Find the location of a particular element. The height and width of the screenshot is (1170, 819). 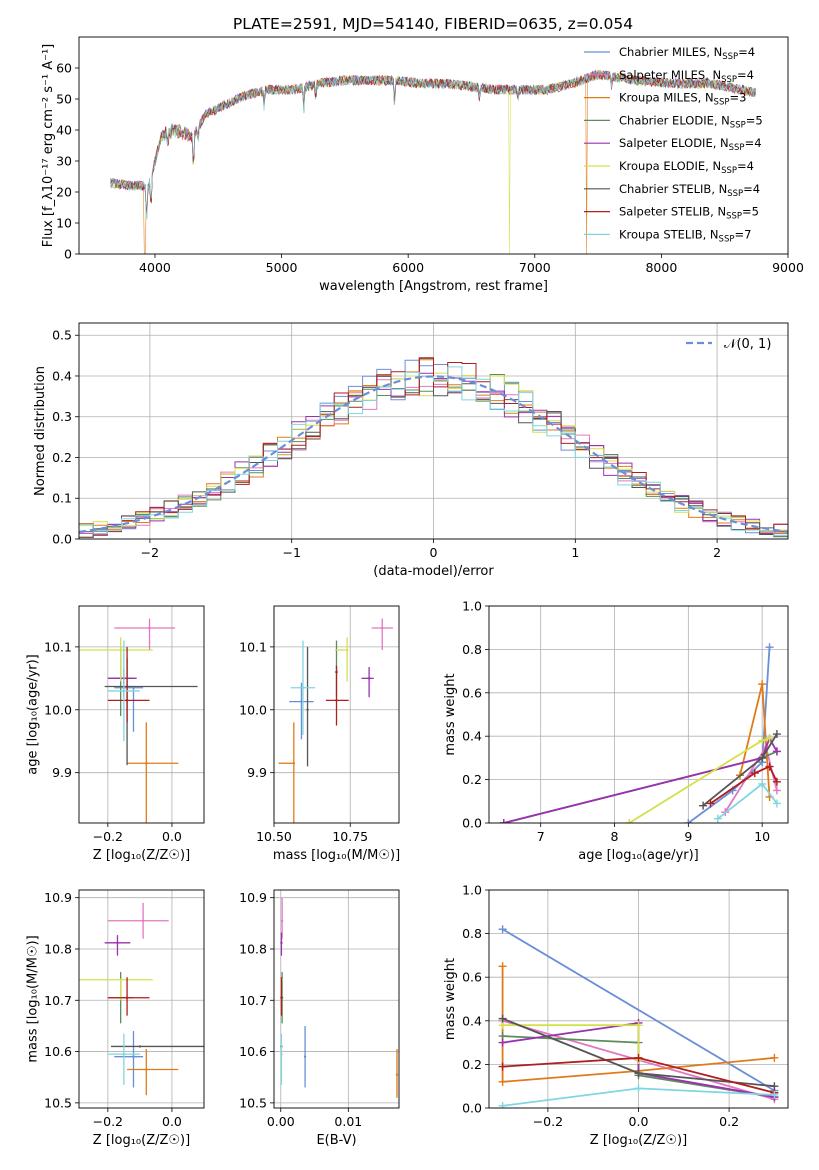

y-tick-label: 10.1 is located at coordinates (58, 646).